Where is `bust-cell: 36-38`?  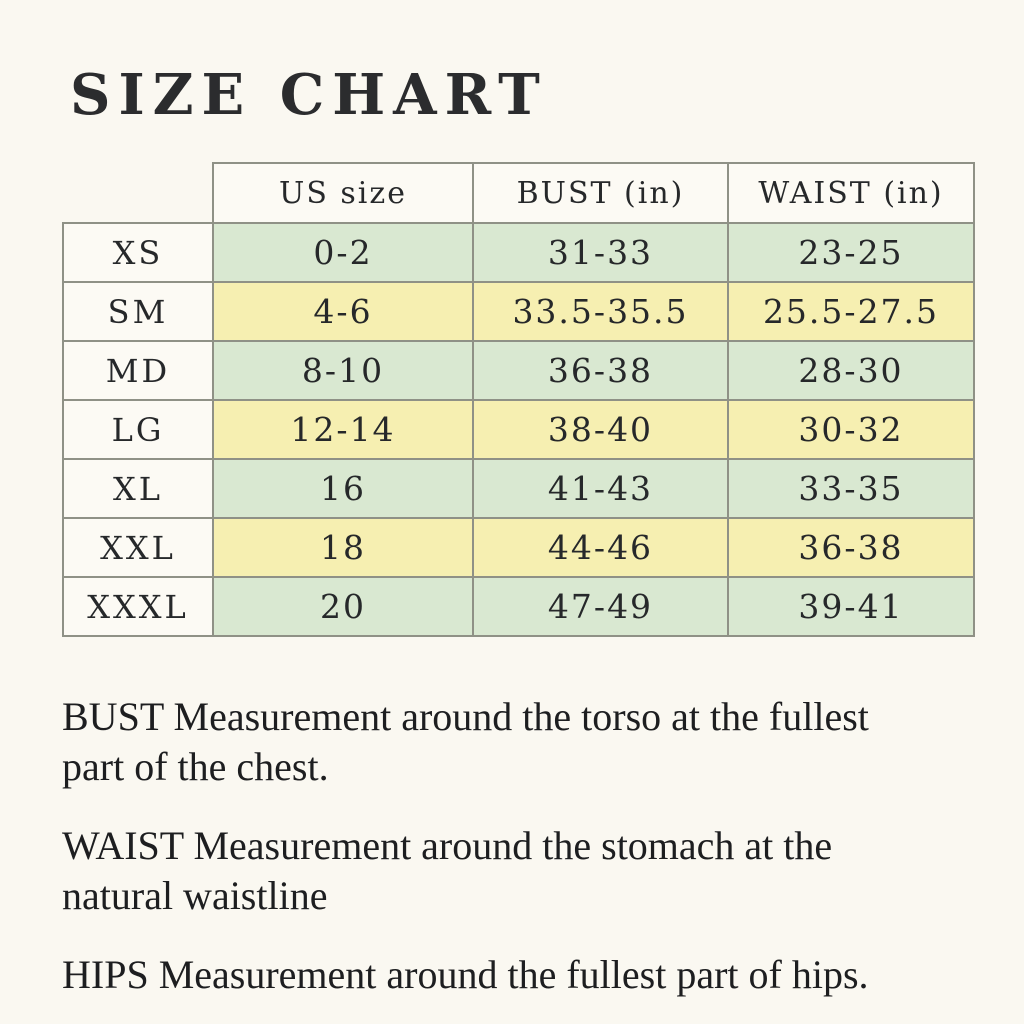 bust-cell: 36-38 is located at coordinates (600, 370).